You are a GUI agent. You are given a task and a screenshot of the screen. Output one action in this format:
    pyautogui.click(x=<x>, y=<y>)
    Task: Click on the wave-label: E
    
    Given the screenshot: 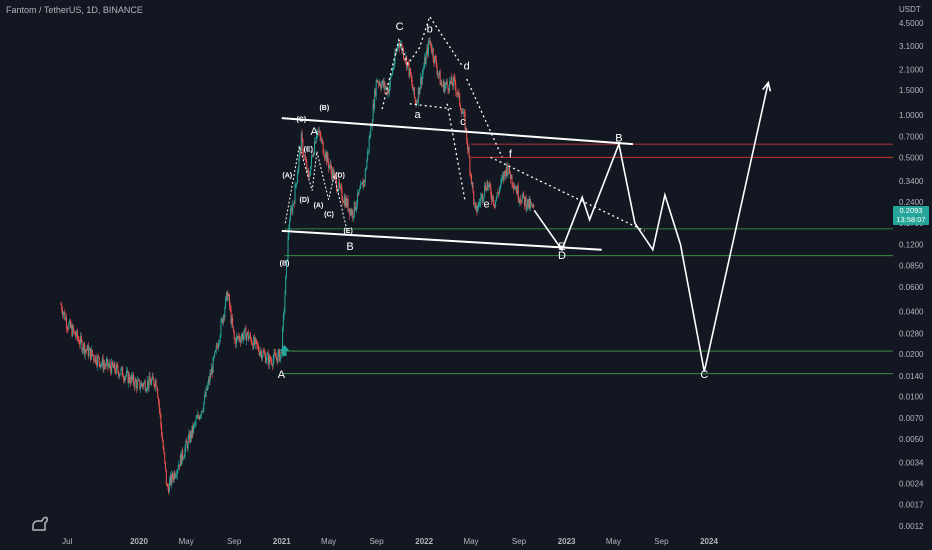 What is the action you would take?
    pyautogui.click(x=561, y=247)
    